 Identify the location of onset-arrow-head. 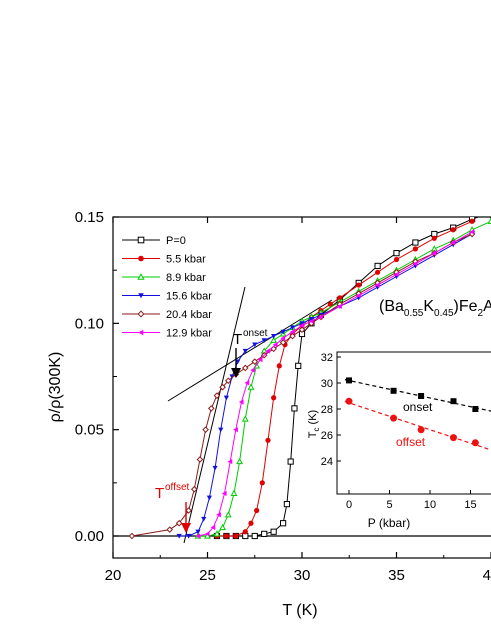
(236, 373).